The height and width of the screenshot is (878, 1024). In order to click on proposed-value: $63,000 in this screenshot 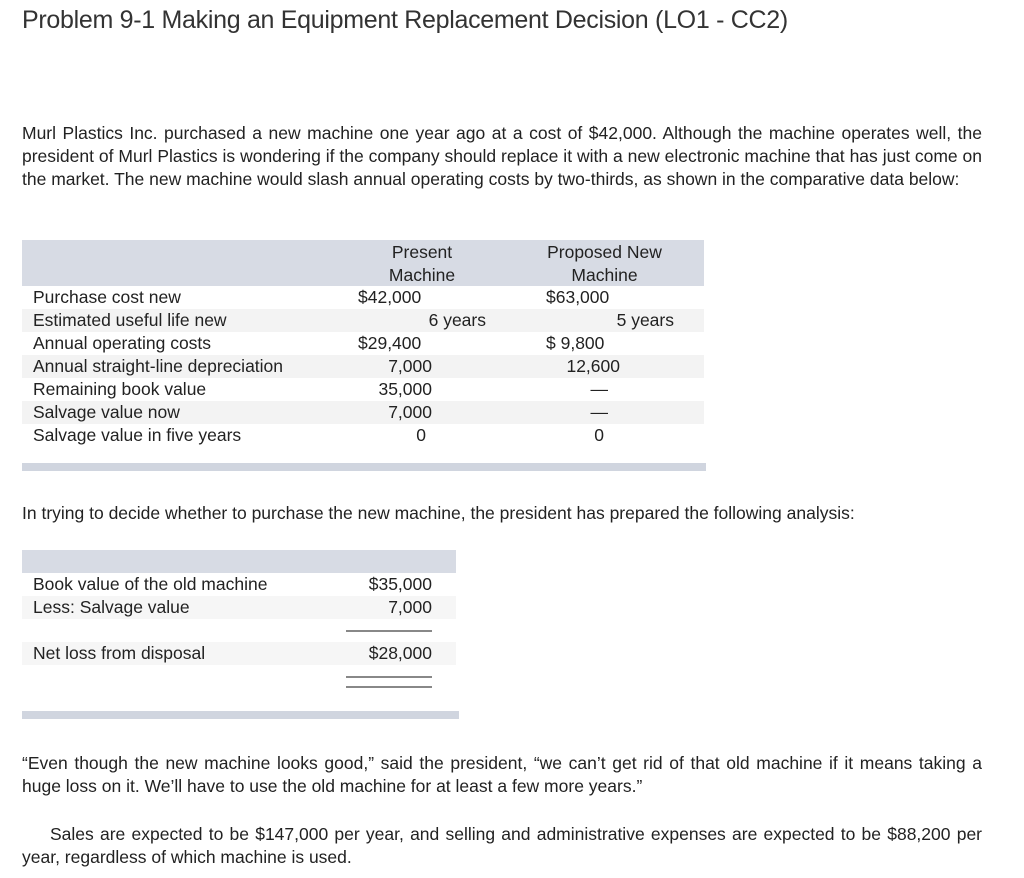, I will do `click(578, 297)`.